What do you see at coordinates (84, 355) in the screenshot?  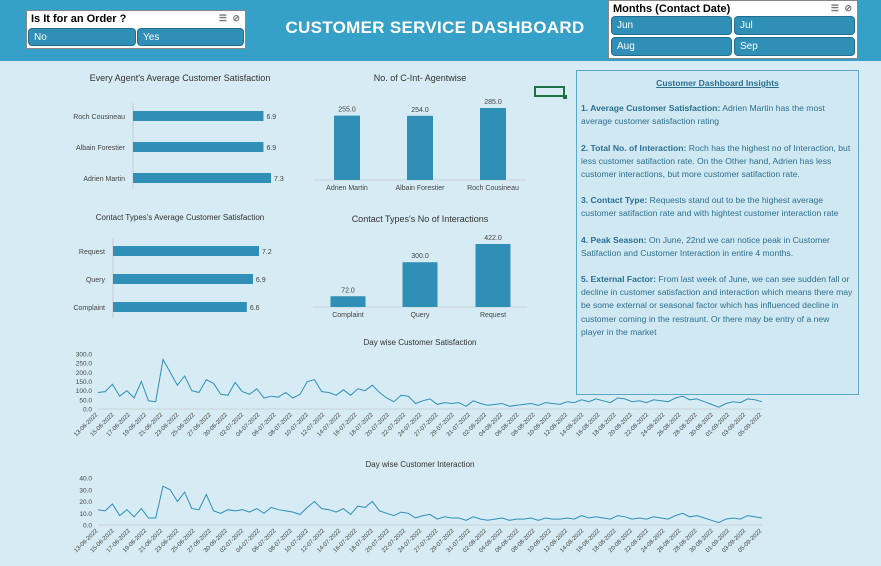 I see `y-tick-label: 300.0` at bounding box center [84, 355].